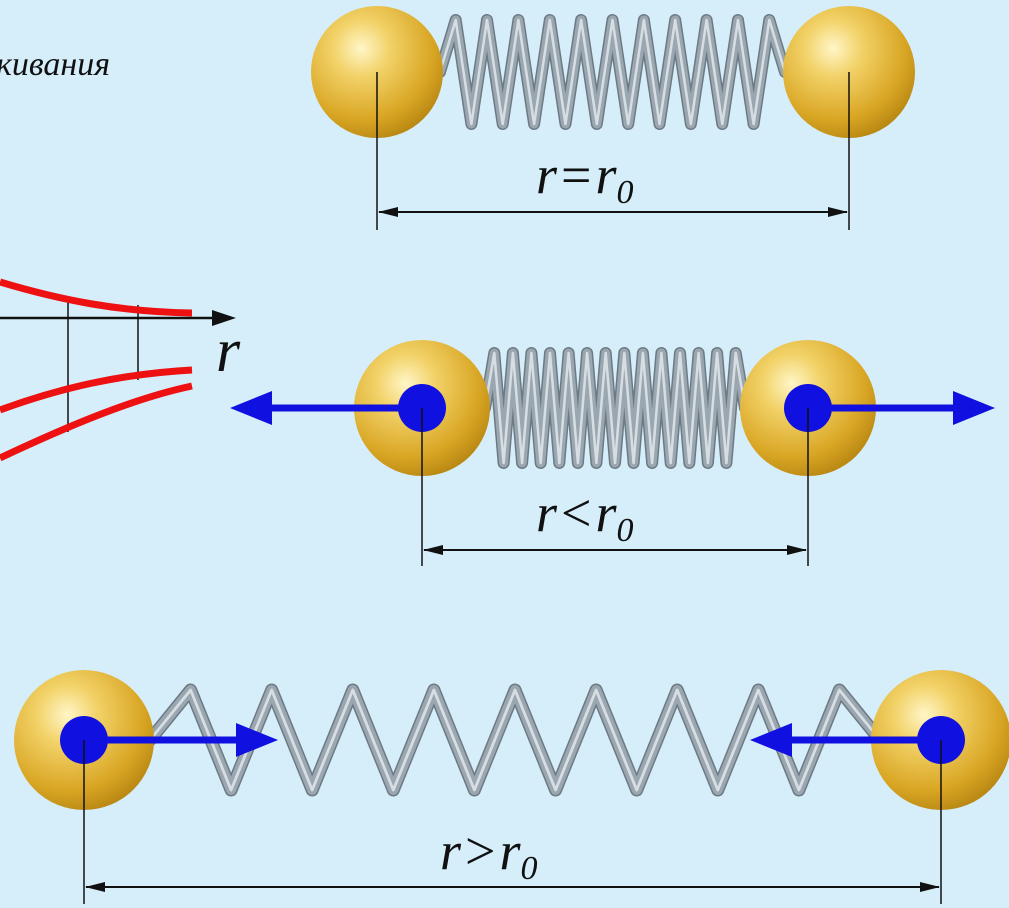  I want to click on r-axis-label: r, so click(228, 351).